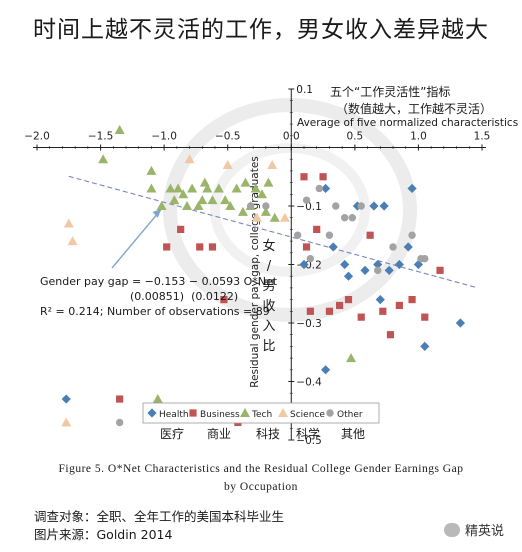 The height and width of the screenshot is (552, 522). What do you see at coordinates (228, 137) in the screenshot?
I see `x-tick-label: −0.5` at bounding box center [228, 137].